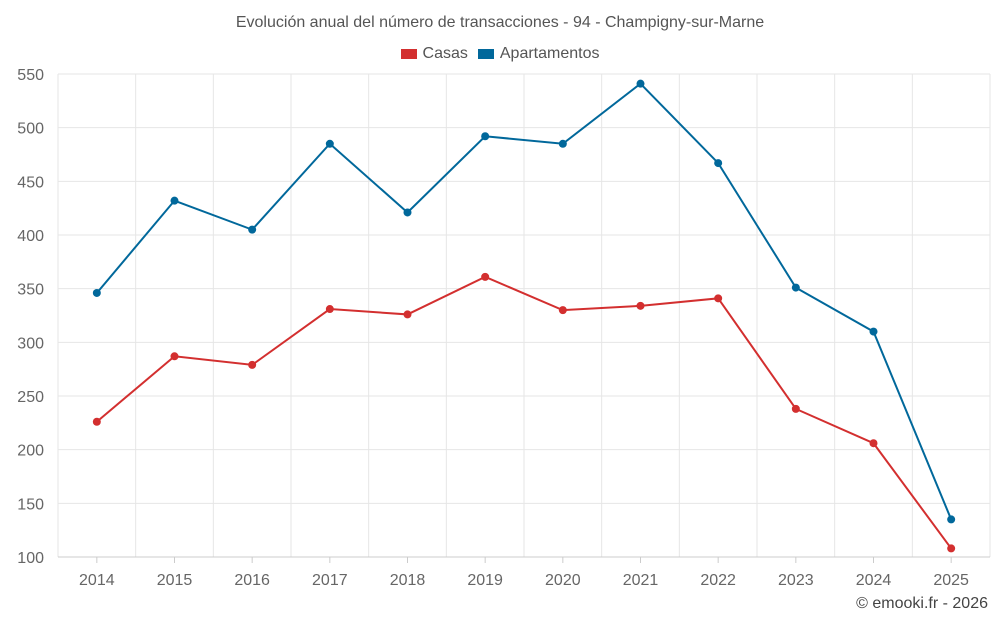  What do you see at coordinates (718, 298) in the screenshot?
I see `data-point-casas-2022` at bounding box center [718, 298].